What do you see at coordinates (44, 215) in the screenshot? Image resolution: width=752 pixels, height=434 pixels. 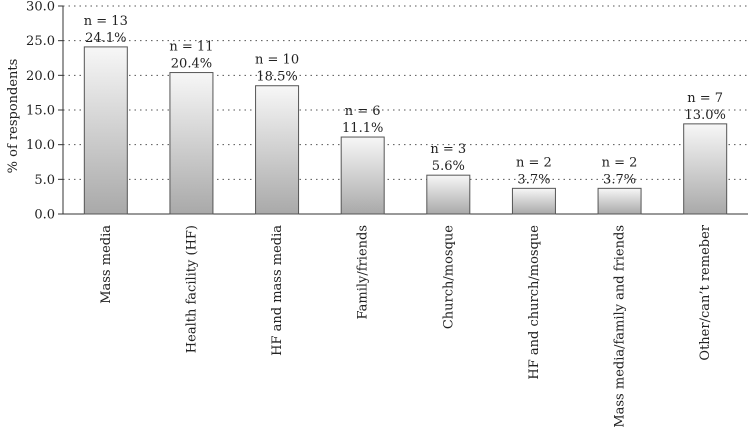 I see `y-tick-label: 0.0` at bounding box center [44, 215].